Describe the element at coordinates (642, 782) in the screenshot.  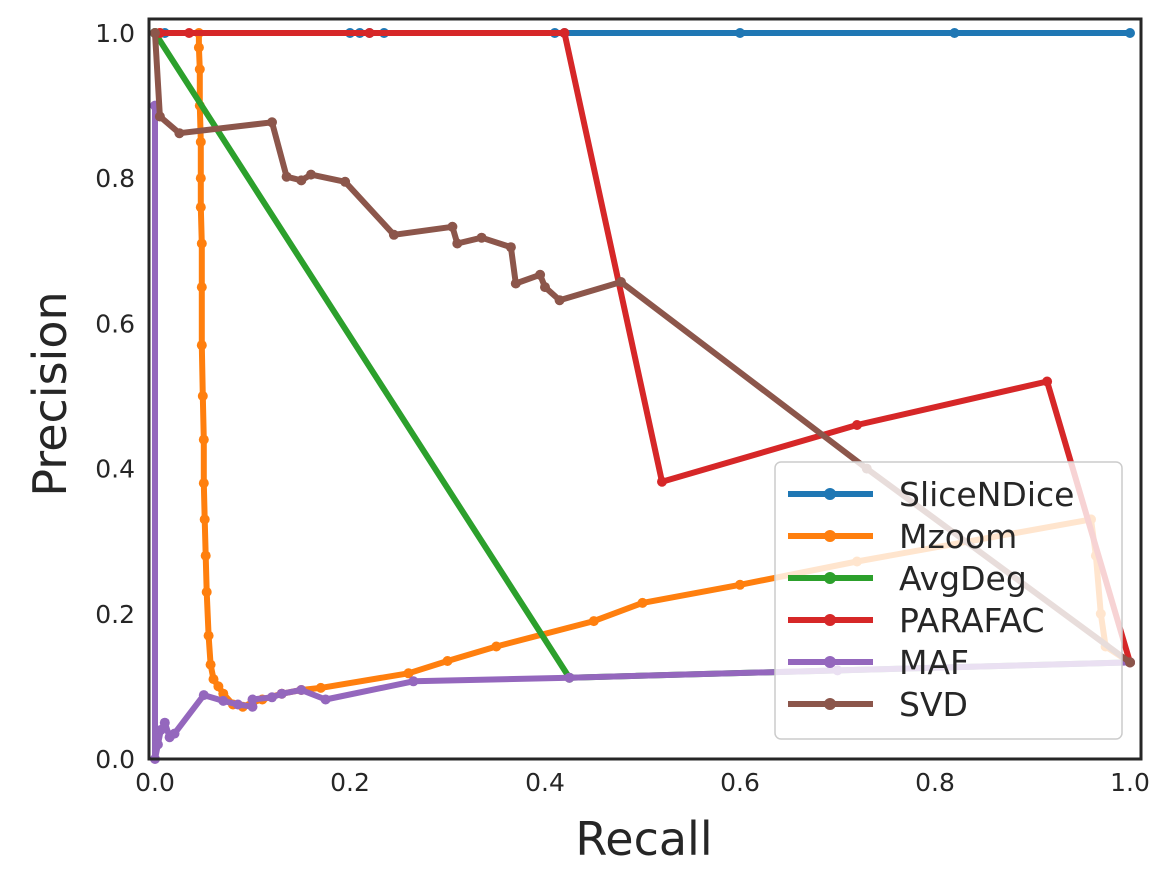
I see `x-tick-labels: 0.0 0.2 0.4 0.6 0.8 1.0` at that location.